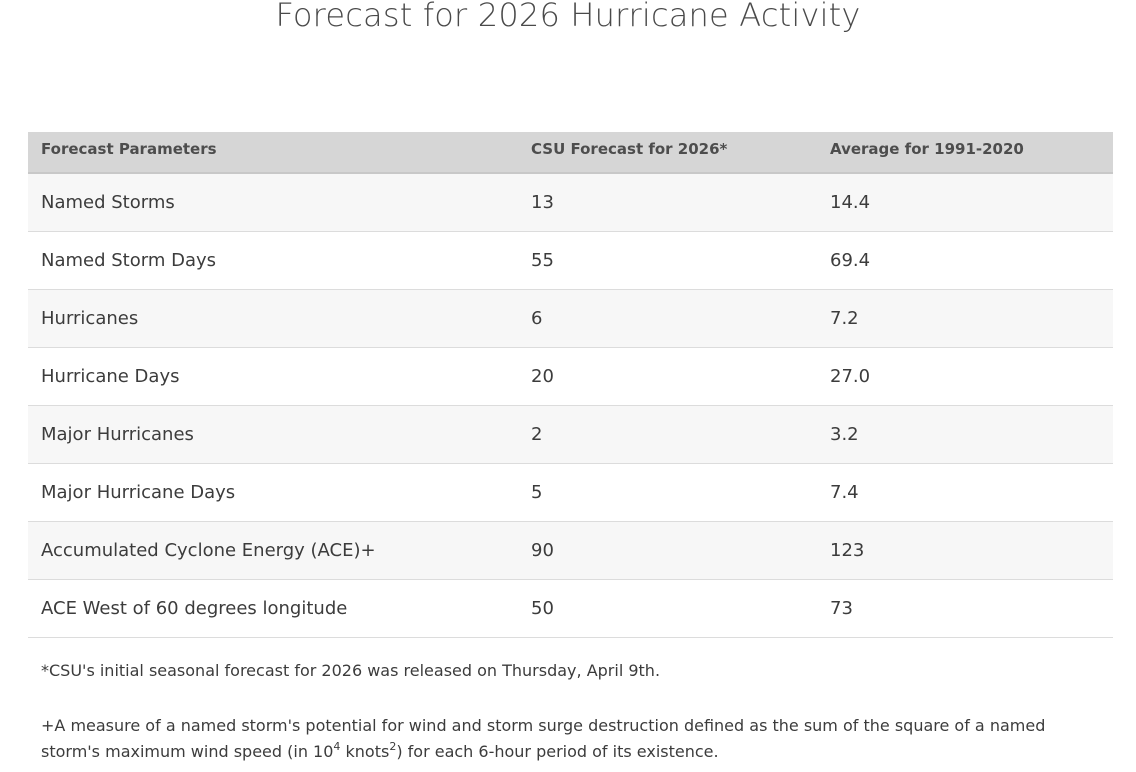  What do you see at coordinates (965, 434) in the screenshot?
I see `average-cell: 3.2` at bounding box center [965, 434].